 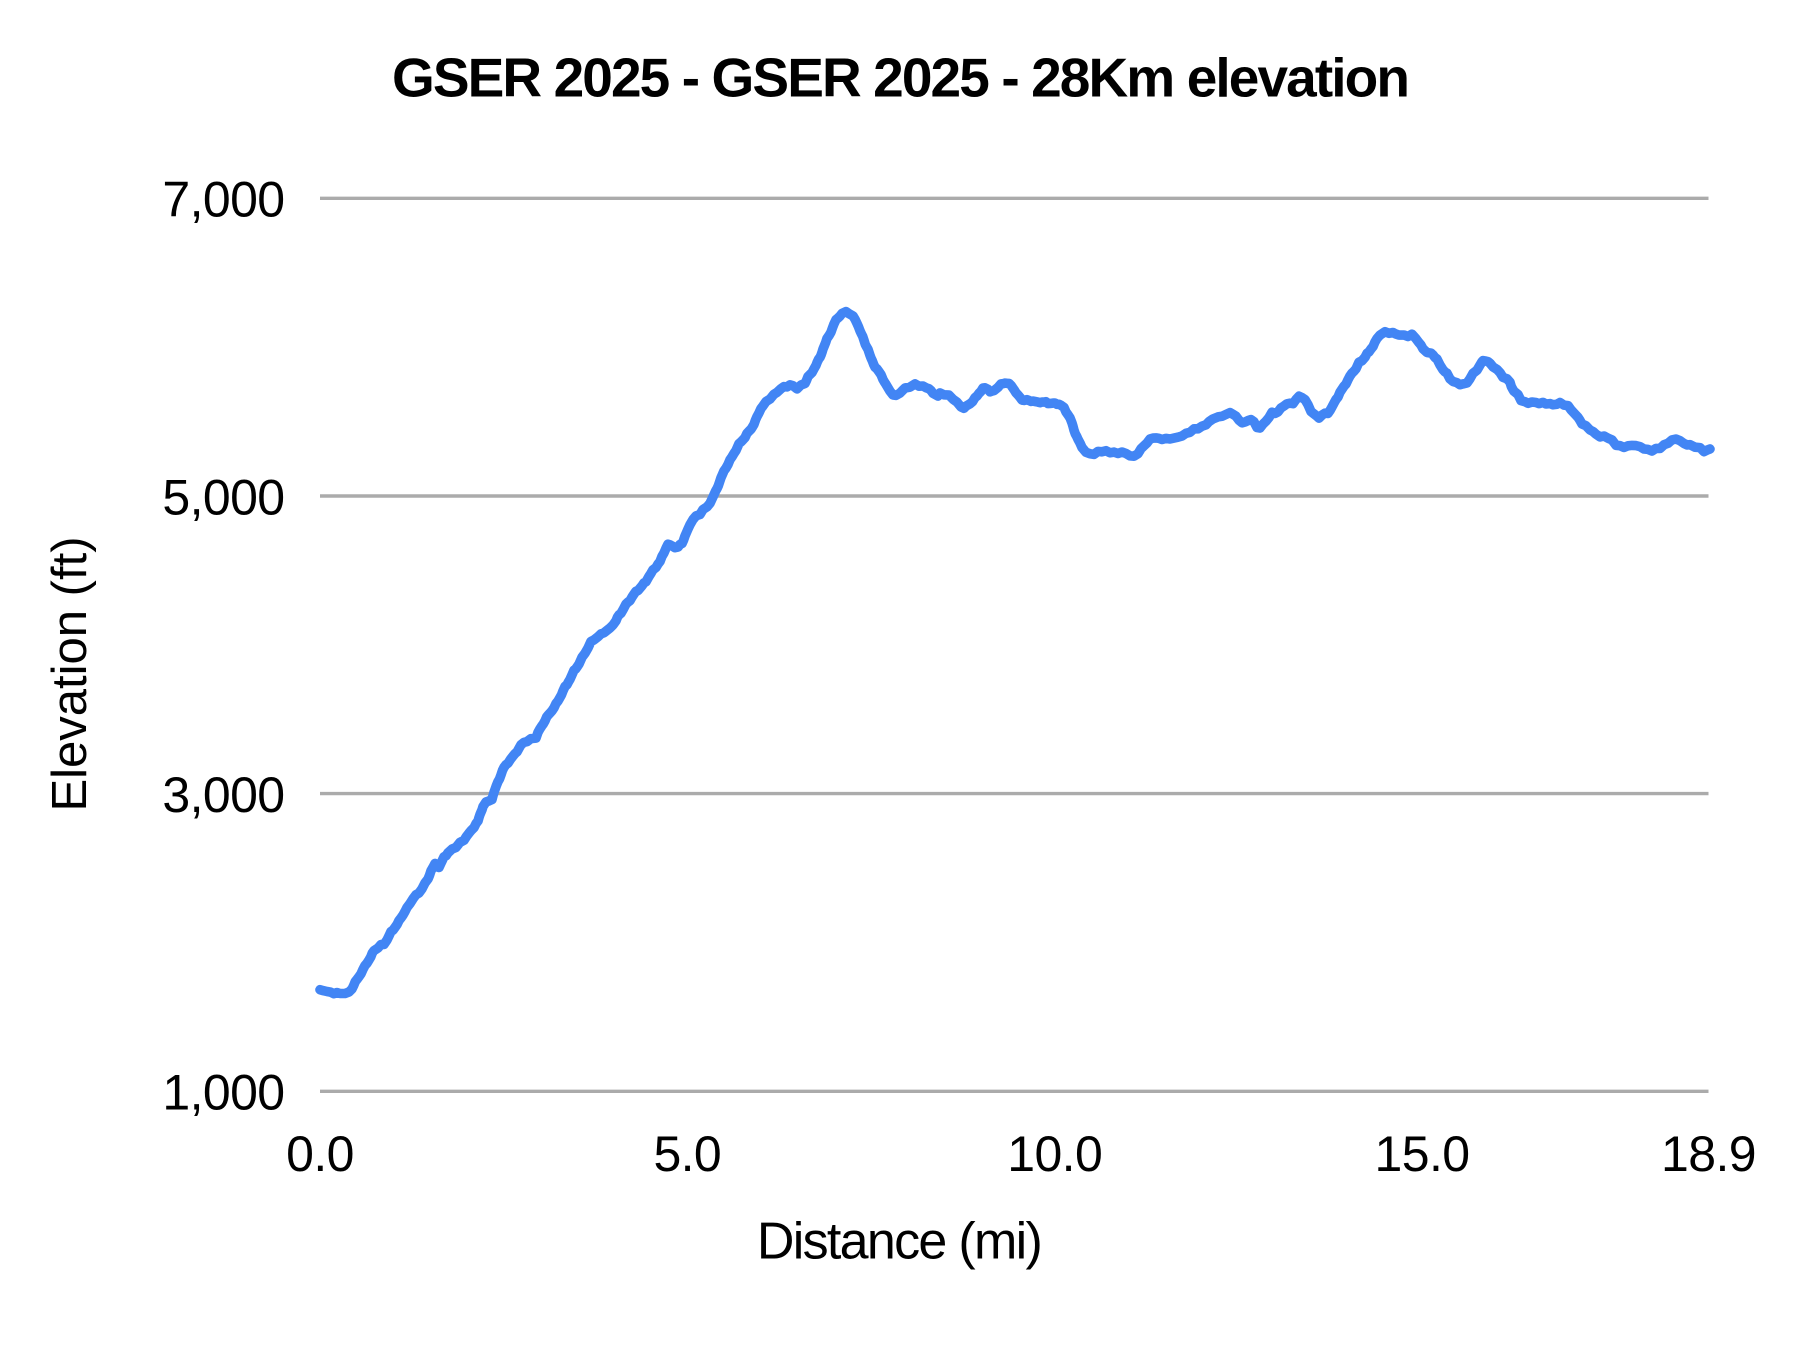 I want to click on svg-text: 1,000, so click(x=223, y=1093).